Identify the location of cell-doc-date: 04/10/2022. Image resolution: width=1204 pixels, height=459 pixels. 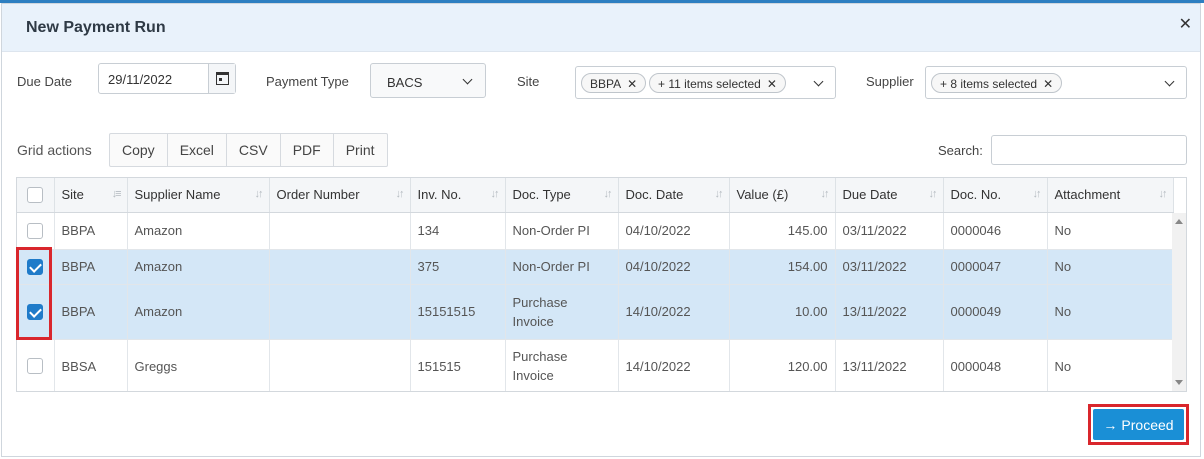
(674, 267).